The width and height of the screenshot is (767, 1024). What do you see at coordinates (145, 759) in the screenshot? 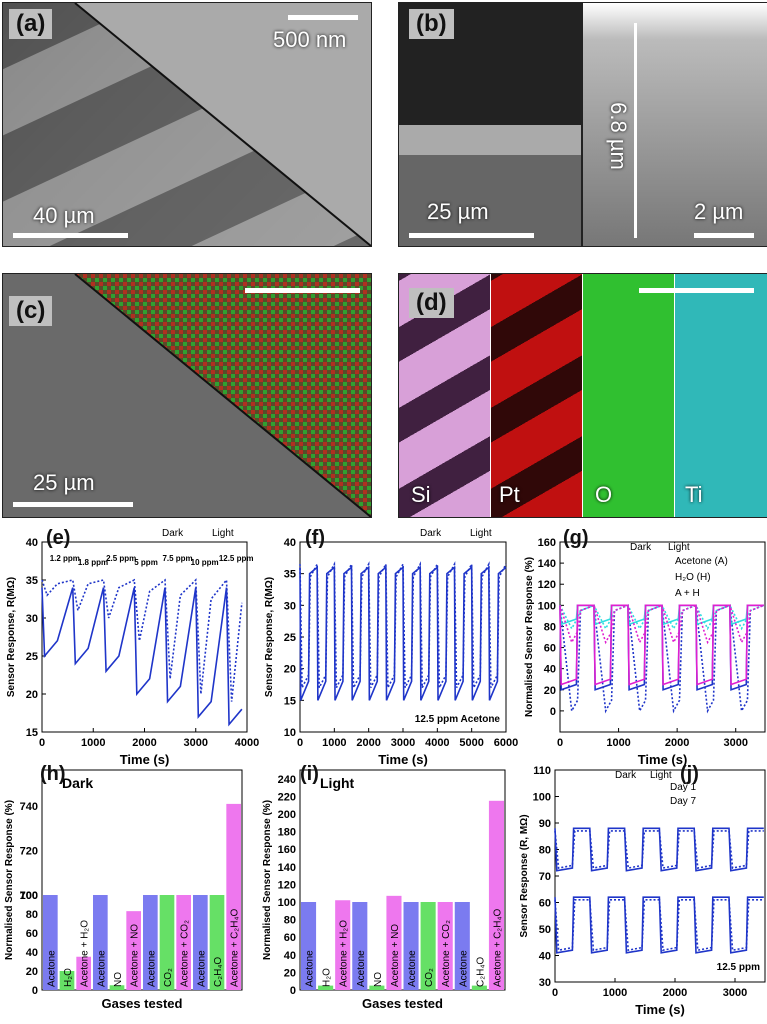
I see `chart-e-xlabel: Time (s)` at bounding box center [145, 759].